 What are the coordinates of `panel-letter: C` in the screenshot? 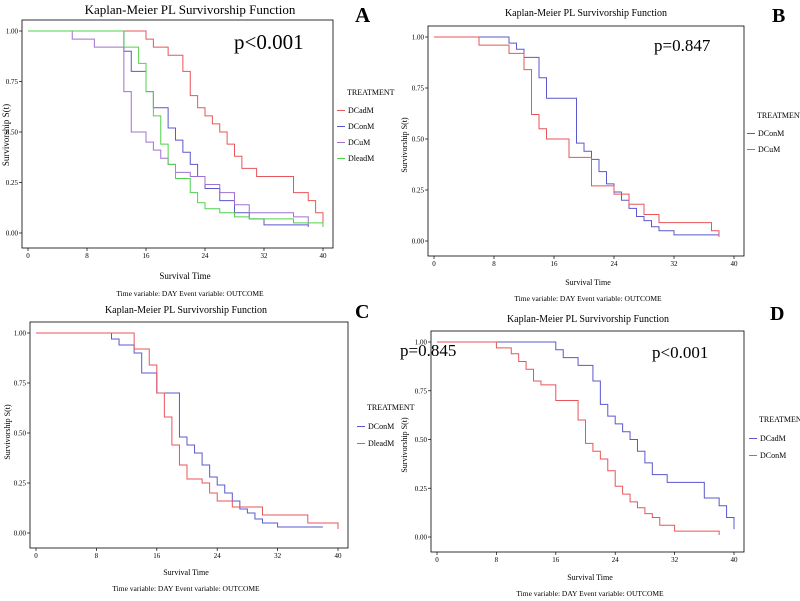 It's located at (362, 312).